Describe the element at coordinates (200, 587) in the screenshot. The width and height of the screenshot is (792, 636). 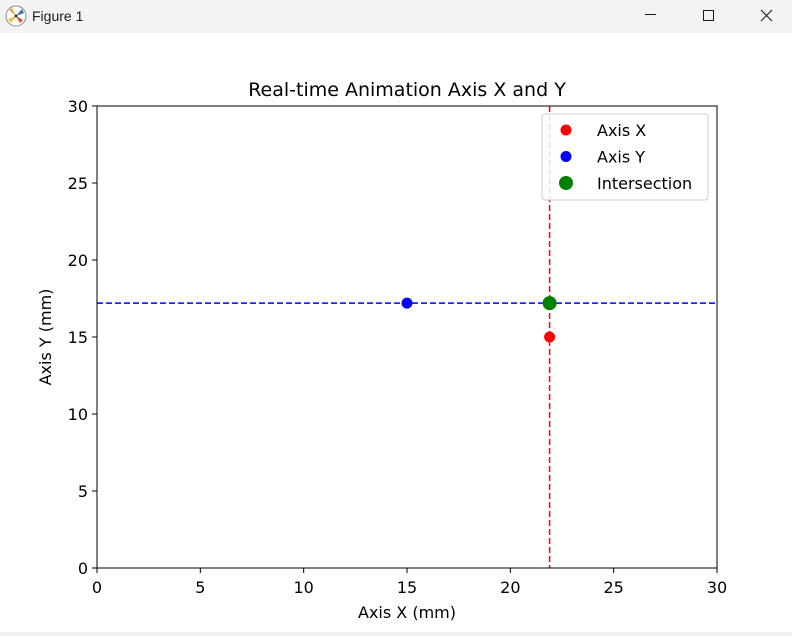
I see `x-tick-label: 5` at that location.